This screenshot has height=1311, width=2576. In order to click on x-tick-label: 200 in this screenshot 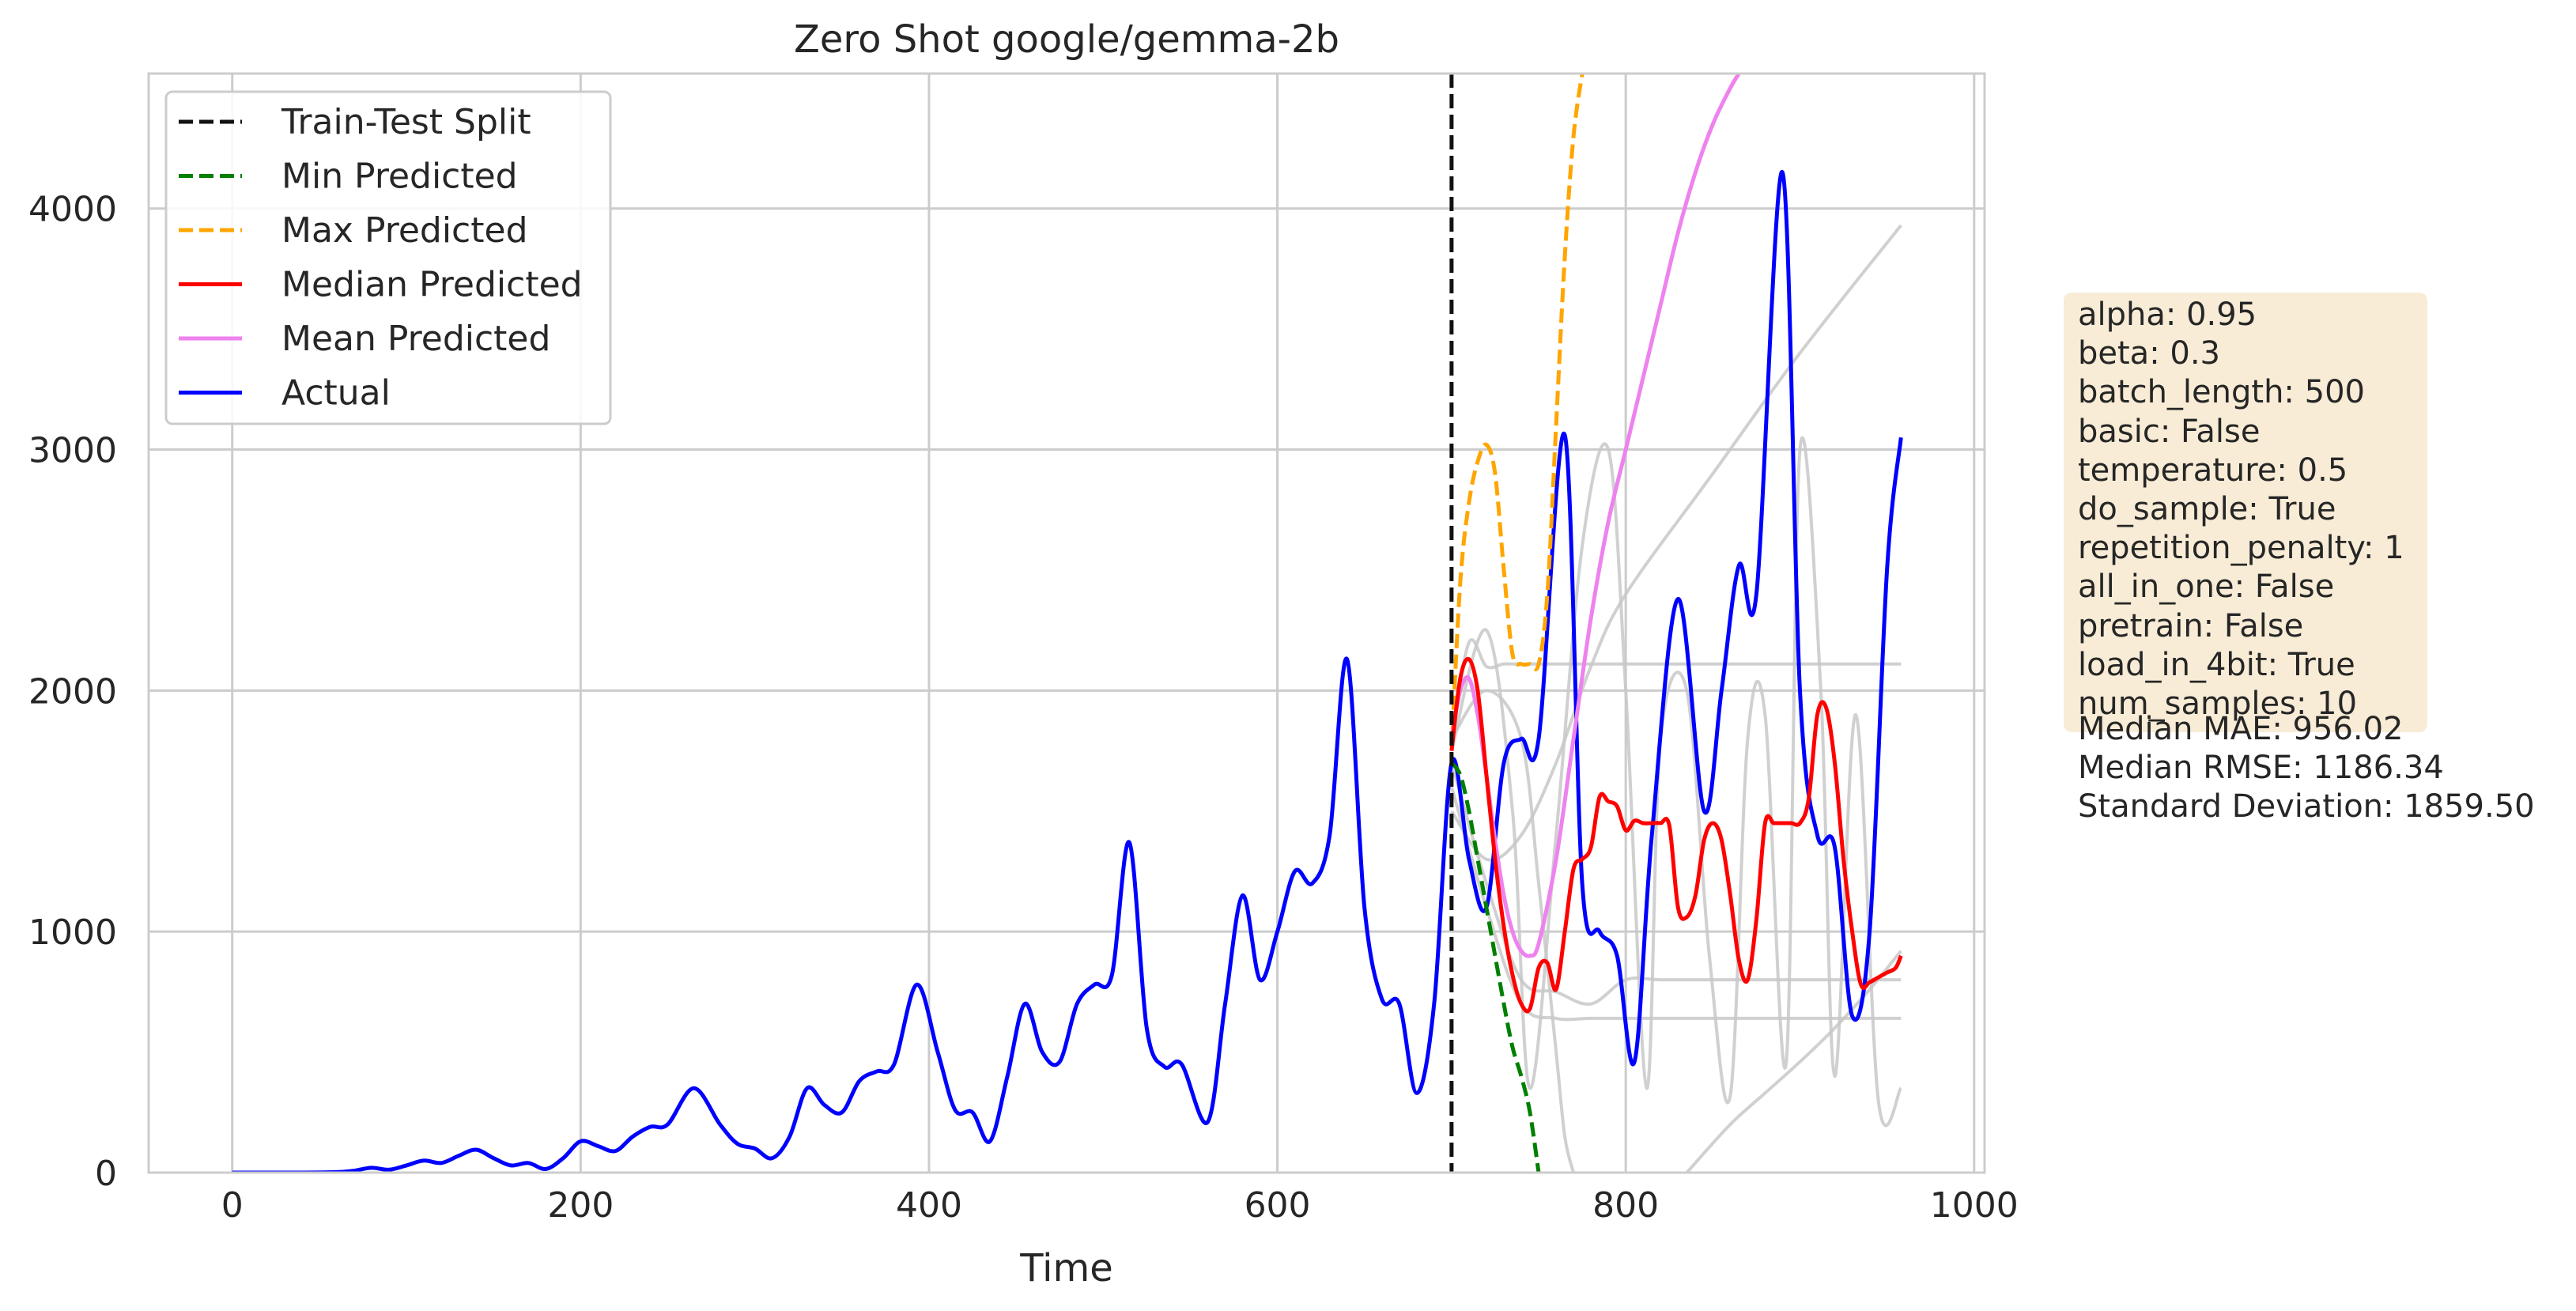, I will do `click(580, 1205)`.